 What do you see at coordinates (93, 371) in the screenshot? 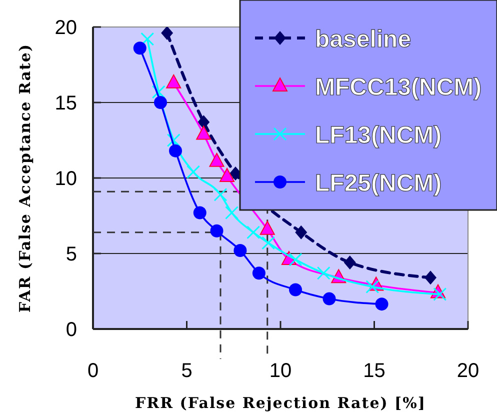
I see `x-tick-label: 0` at bounding box center [93, 371].